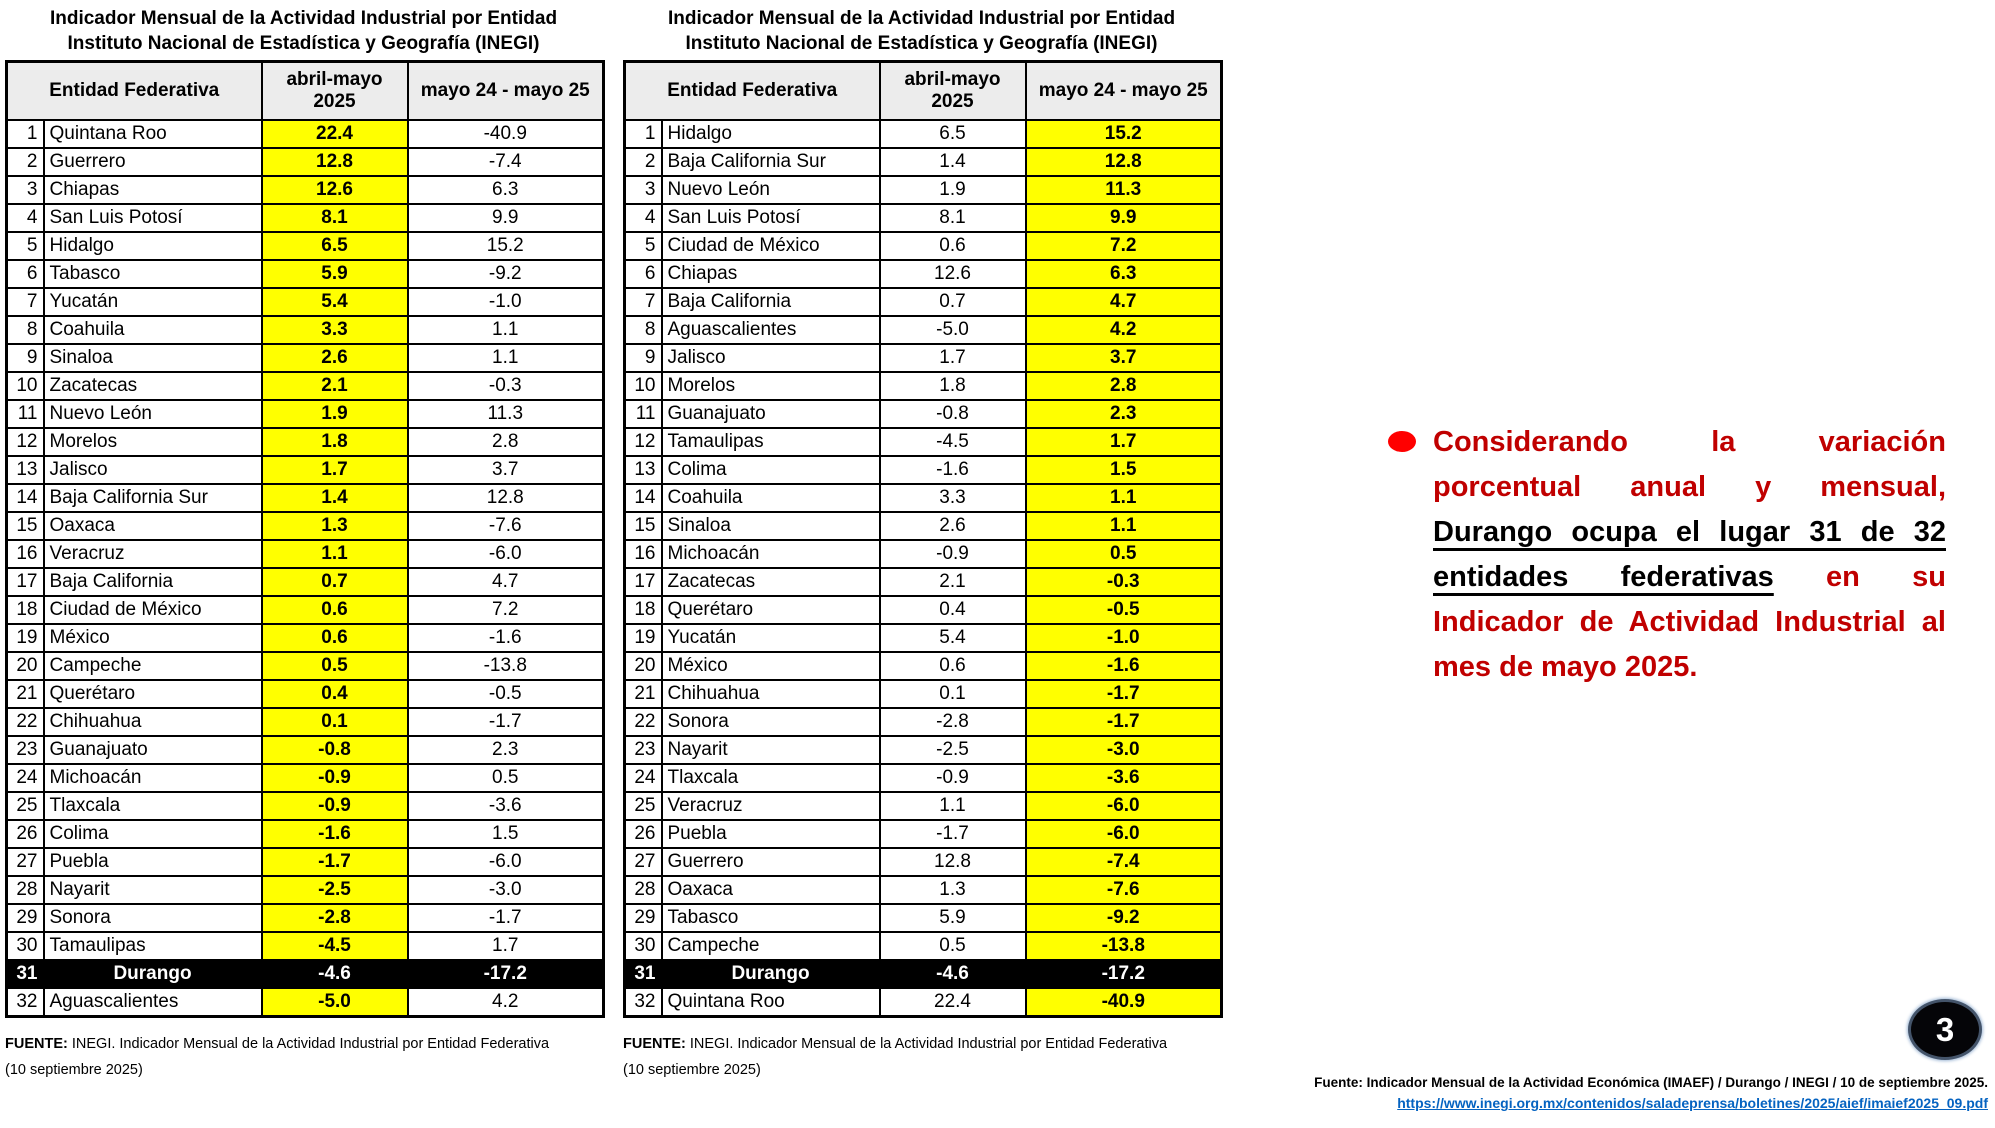 The height and width of the screenshot is (1128, 1995). What do you see at coordinates (25, 441) in the screenshot?
I see `cell-rank: 12` at bounding box center [25, 441].